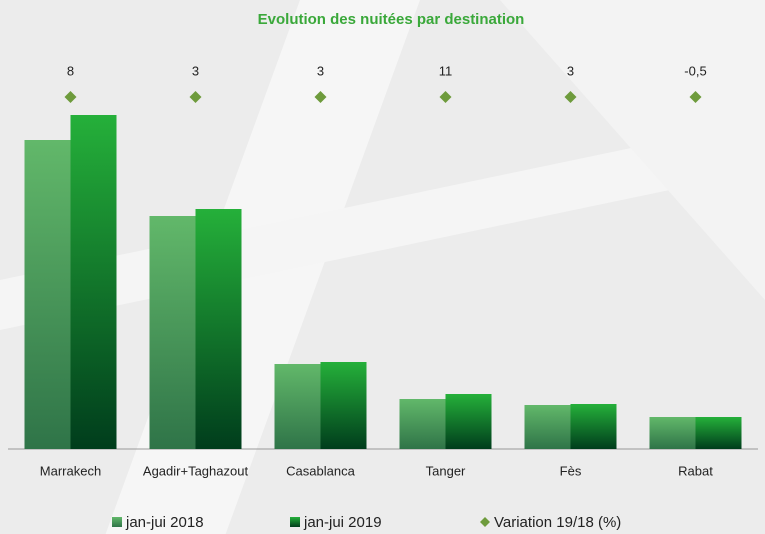 This screenshot has width=765, height=534. I want to click on x-tick-label: Marrakech, so click(70, 470).